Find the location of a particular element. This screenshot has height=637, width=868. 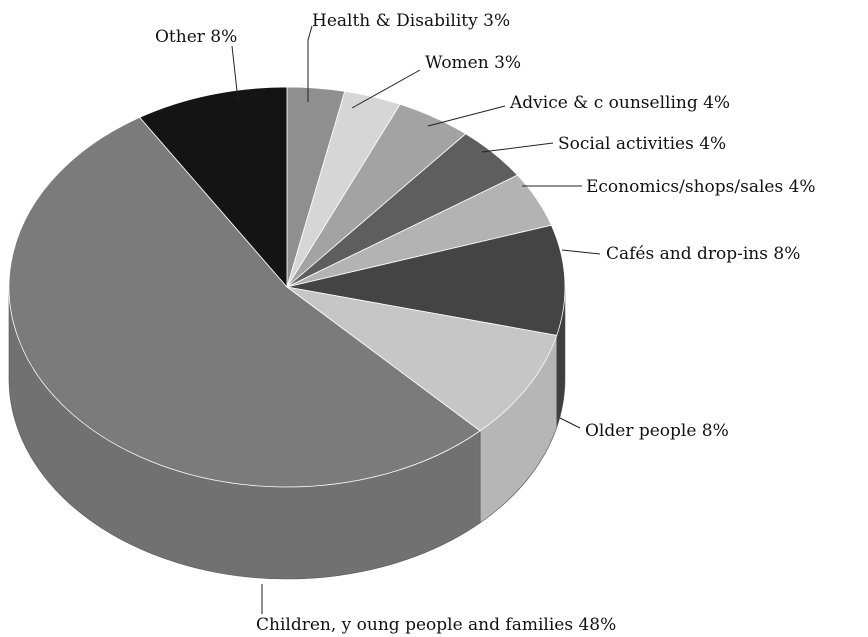

pie-slice-other is located at coordinates (213, 187).